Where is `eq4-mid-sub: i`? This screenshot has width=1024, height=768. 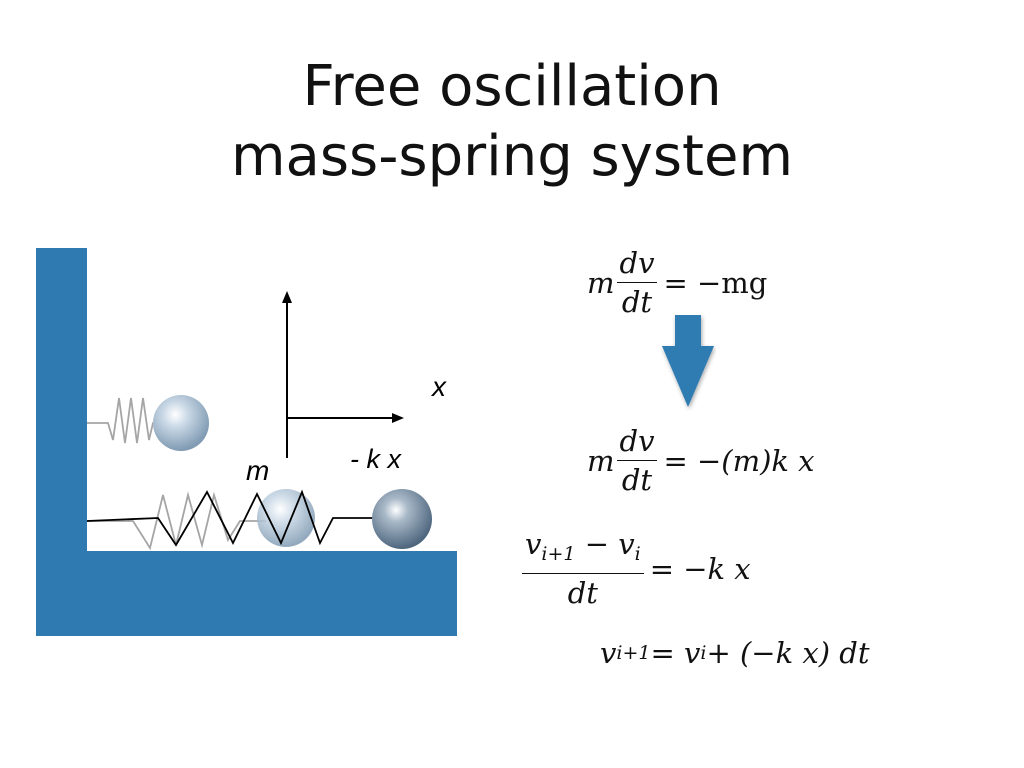 eq4-mid-sub: i is located at coordinates (703, 653).